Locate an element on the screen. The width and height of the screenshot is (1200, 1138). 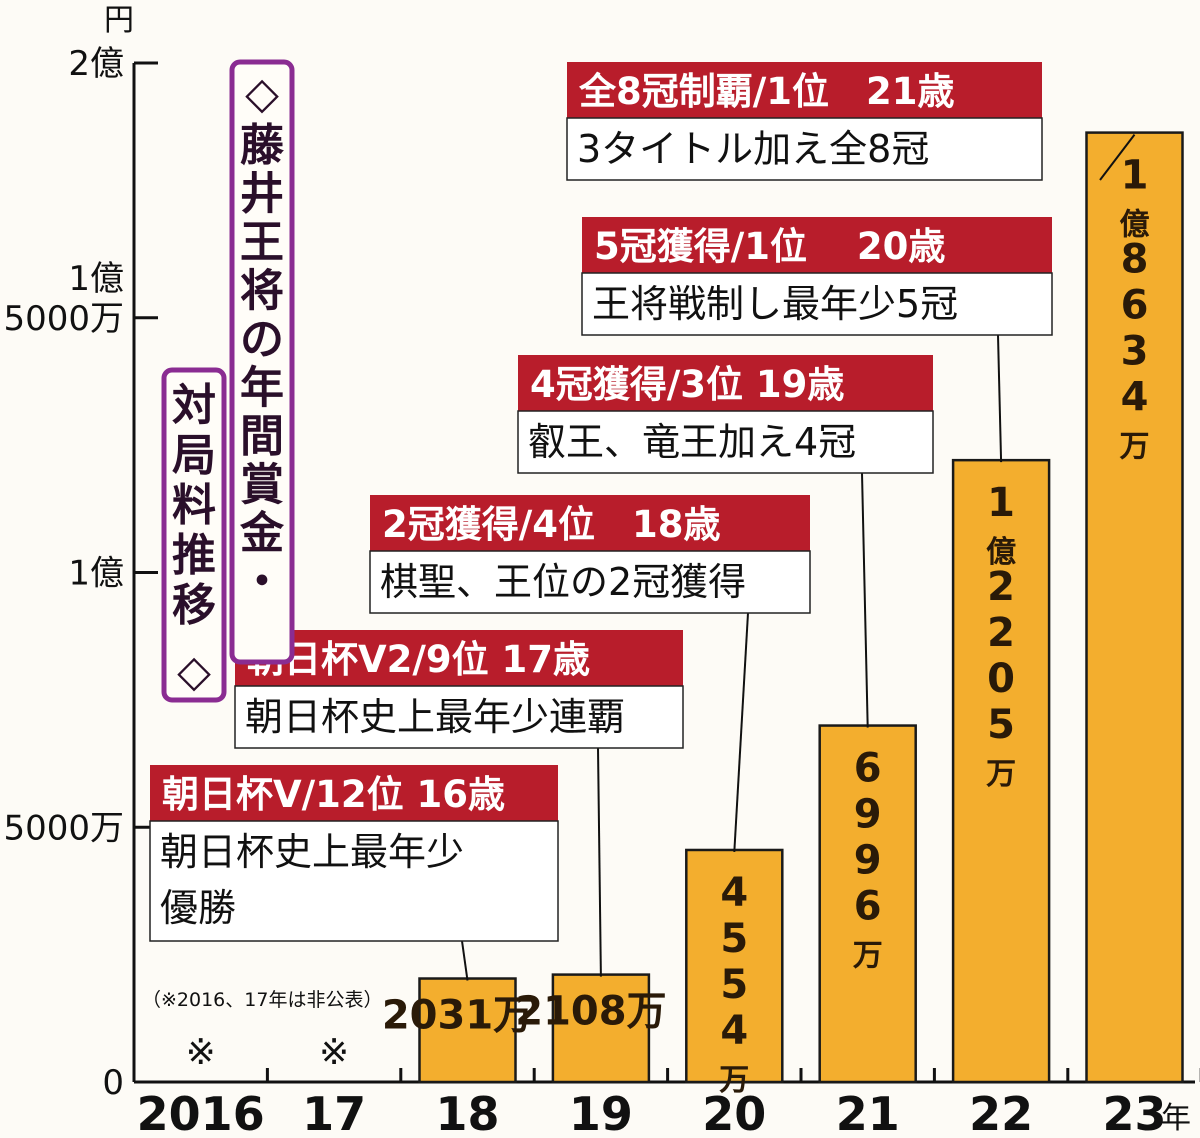
x-unit-label: 年 is located at coordinates (1176, 1118).